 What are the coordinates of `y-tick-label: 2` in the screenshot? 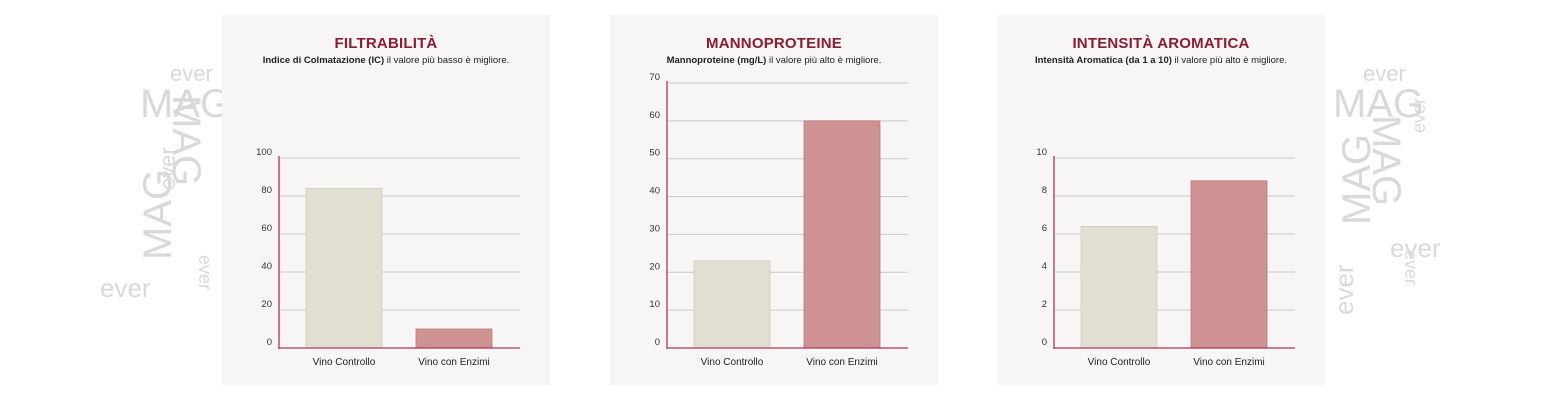 It's located at (1044, 304).